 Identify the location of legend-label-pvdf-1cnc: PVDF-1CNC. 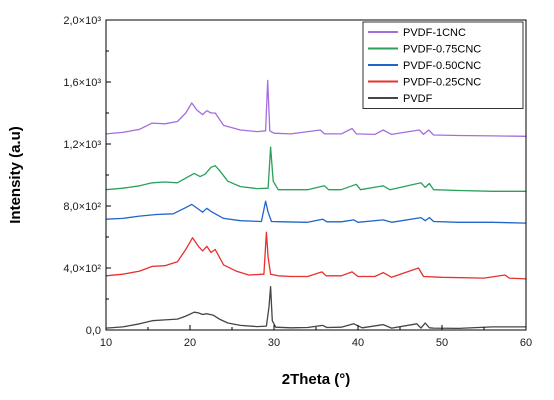
(434, 33).